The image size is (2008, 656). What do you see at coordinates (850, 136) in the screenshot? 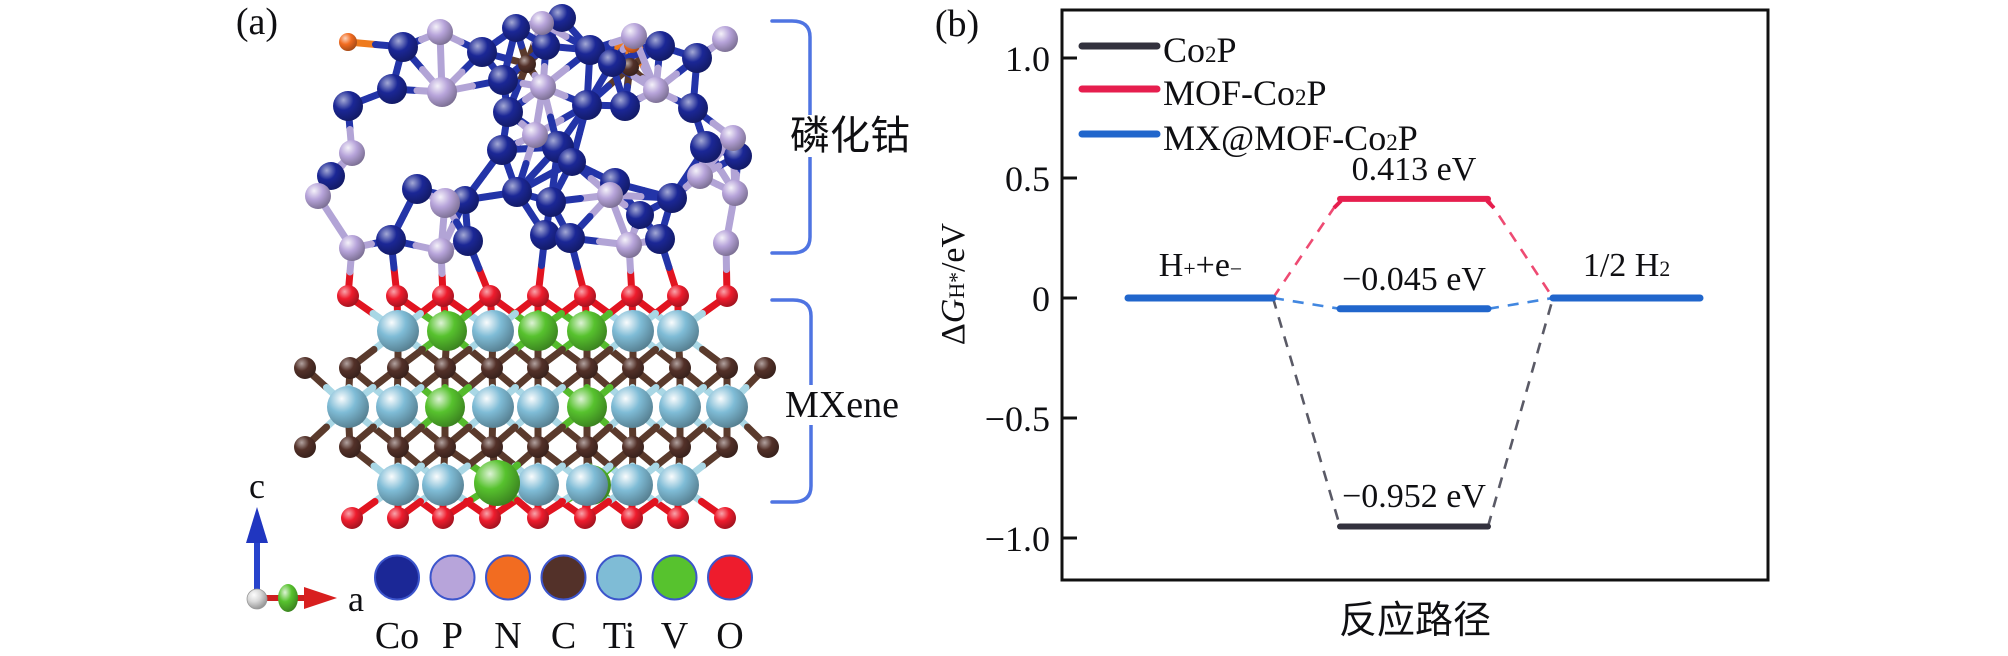
I see `region-label-cobalt-phosphide: 磷化钴` at bounding box center [850, 136].